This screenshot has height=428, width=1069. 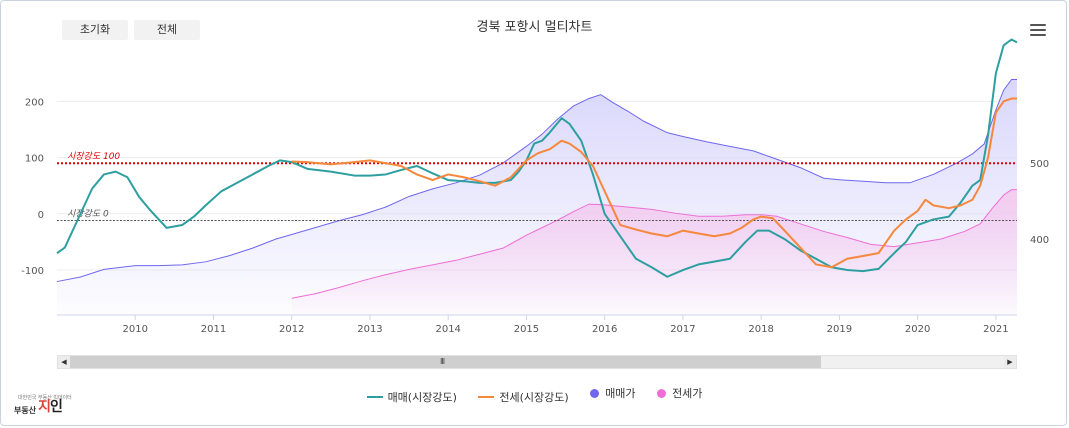 I want to click on x-tick-label: 2016, so click(x=604, y=329).